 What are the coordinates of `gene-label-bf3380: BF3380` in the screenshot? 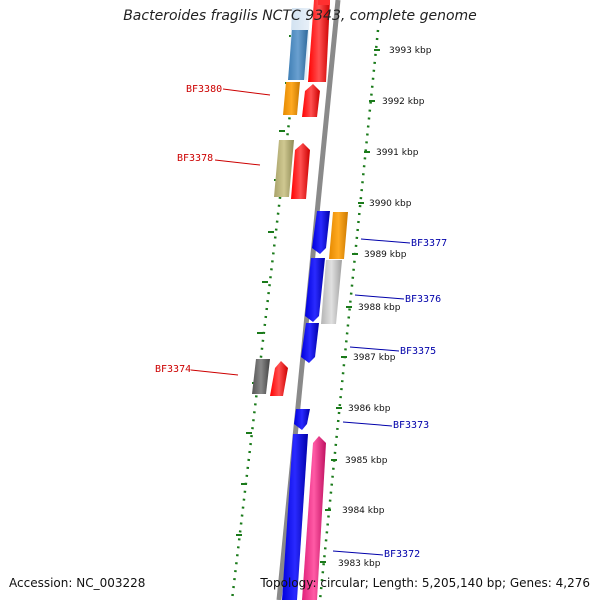 It's located at (204, 89).